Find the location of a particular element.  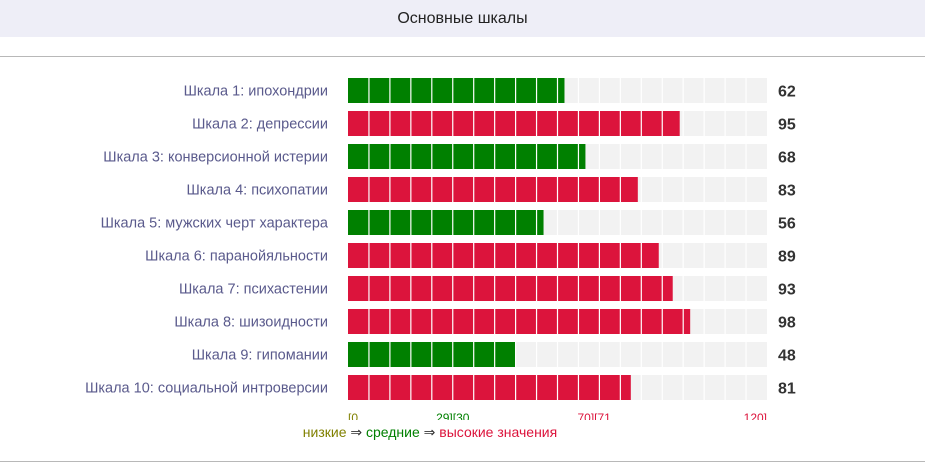

legend-average: средние is located at coordinates (393, 432).